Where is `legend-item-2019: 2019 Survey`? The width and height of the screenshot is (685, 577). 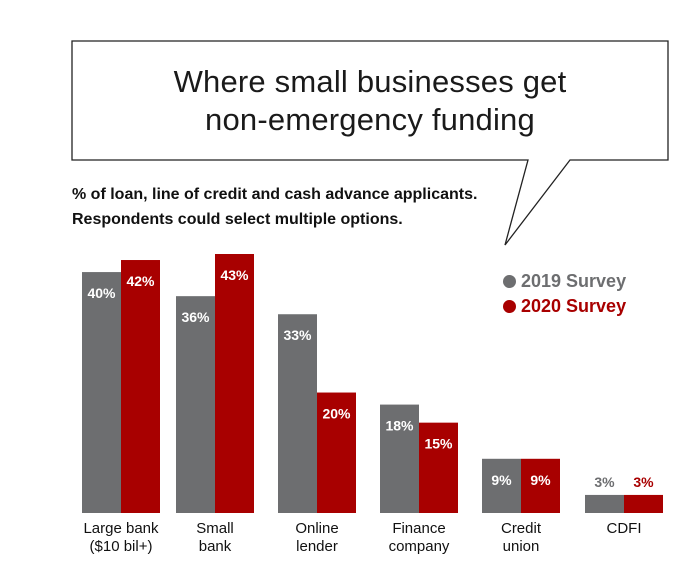 legend-item-2019: 2019 Survey is located at coordinates (564, 281).